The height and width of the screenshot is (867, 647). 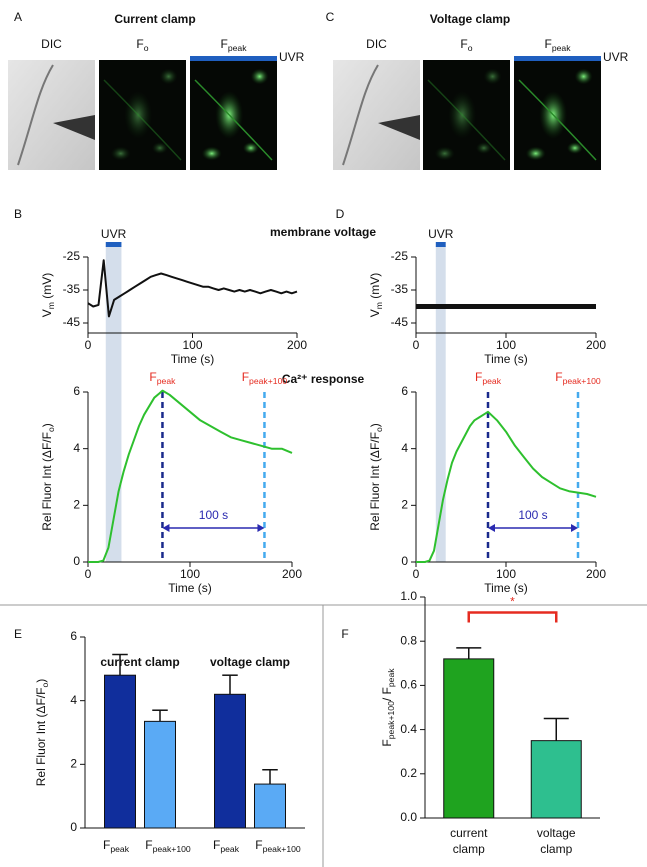 I want to click on series-label: Fpeak, so click(x=116, y=846).